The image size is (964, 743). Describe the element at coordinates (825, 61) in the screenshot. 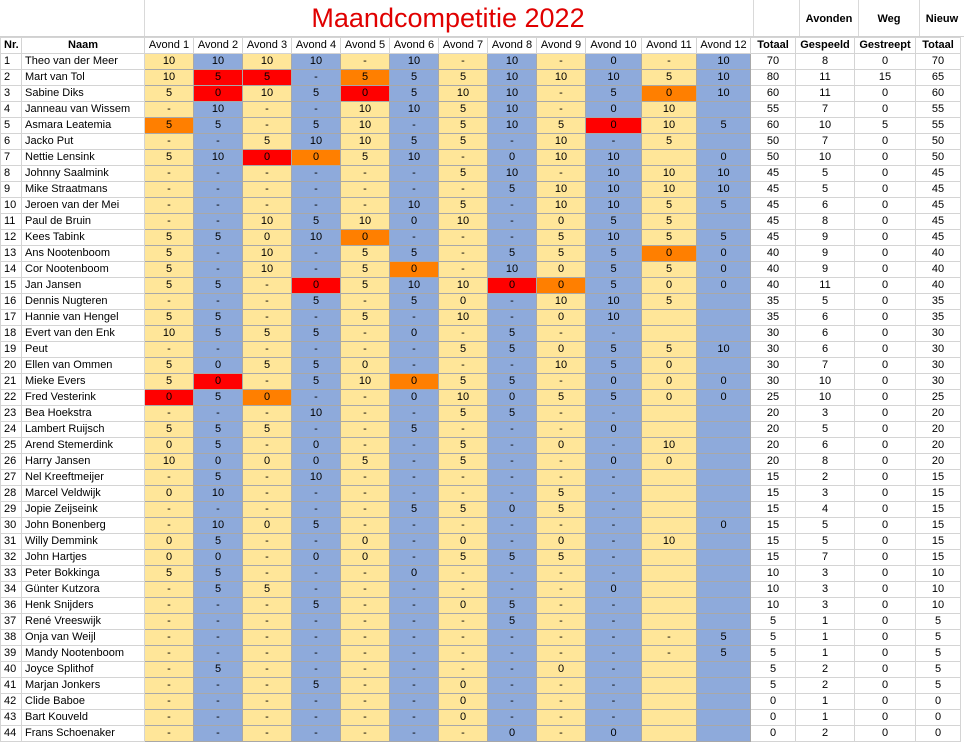

I see `played-cell: 8` at that location.